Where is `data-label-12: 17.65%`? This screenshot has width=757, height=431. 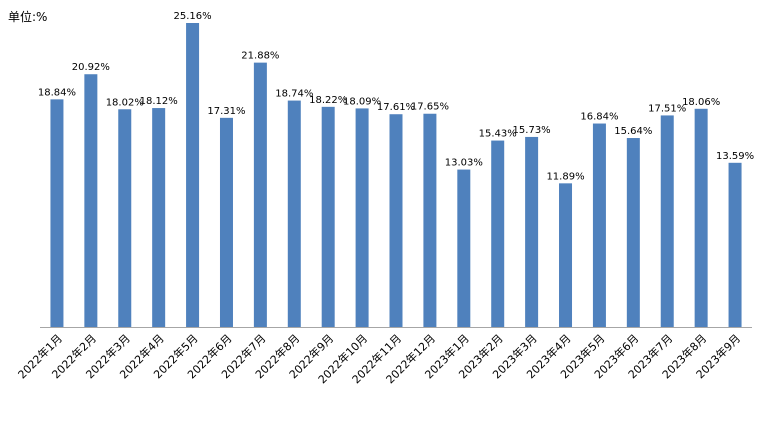
data-label-12: 17.65% is located at coordinates (430, 107).